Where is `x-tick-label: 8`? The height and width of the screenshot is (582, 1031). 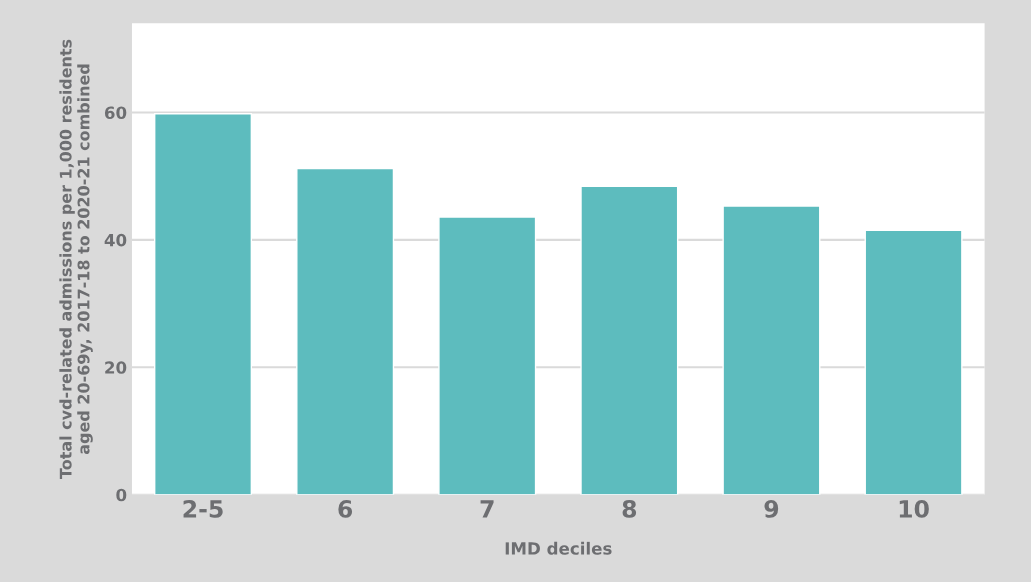
x-tick-label: 8 is located at coordinates (629, 508).